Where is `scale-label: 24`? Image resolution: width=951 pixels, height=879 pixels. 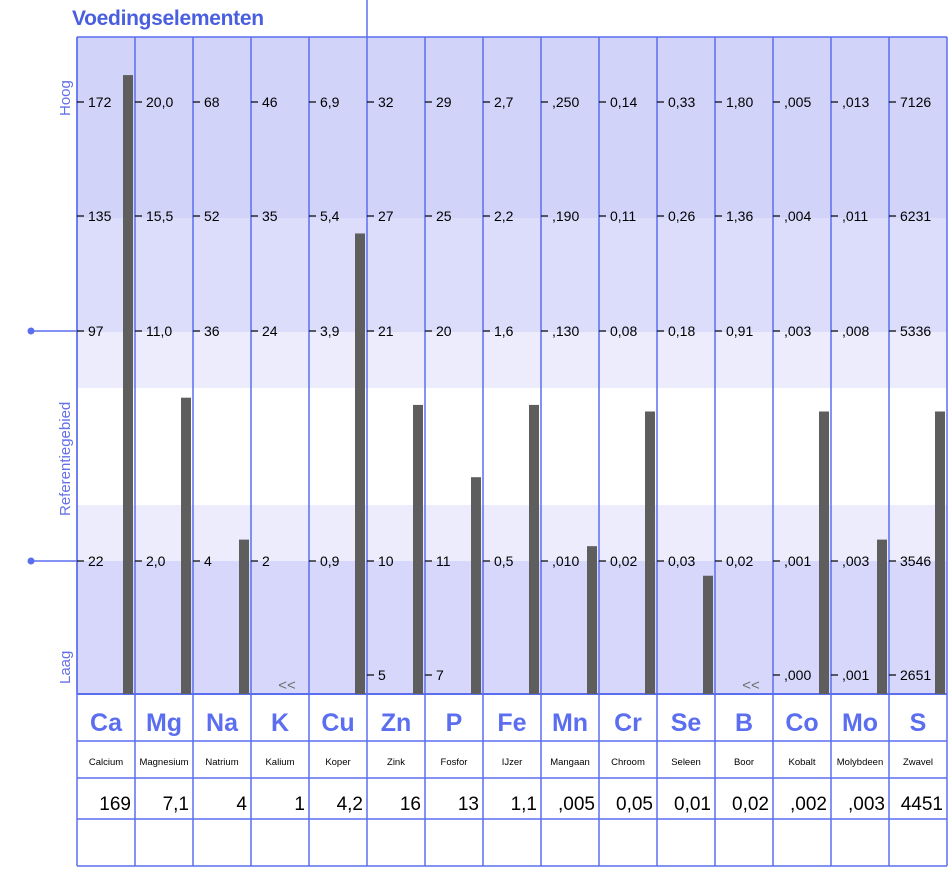
scale-label: 24 is located at coordinates (270, 331).